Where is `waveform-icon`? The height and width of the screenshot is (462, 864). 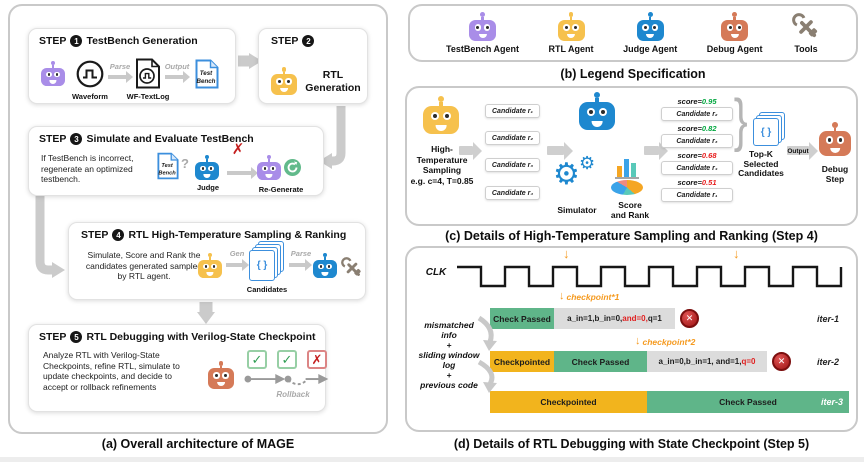
waveform-icon is located at coordinates (90, 74).